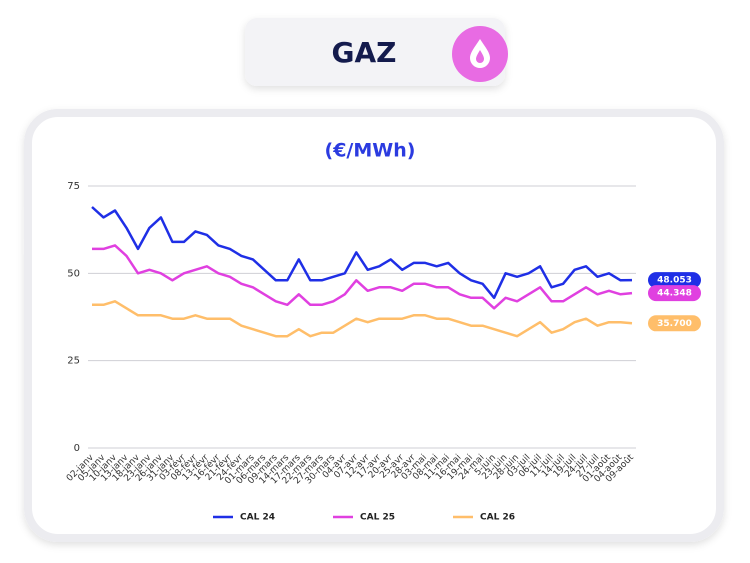 Image resolution: width=750 pixels, height=563 pixels. What do you see at coordinates (77, 448) in the screenshot?
I see `y-tick-label: 0` at bounding box center [77, 448].